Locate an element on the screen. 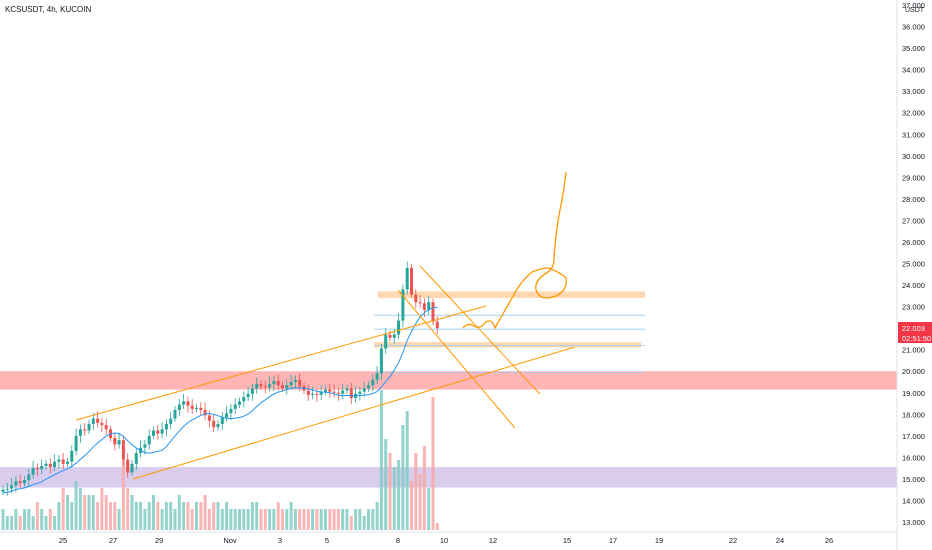 This screenshot has width=932, height=550. price-tick-label: 16.000 is located at coordinates (913, 457).